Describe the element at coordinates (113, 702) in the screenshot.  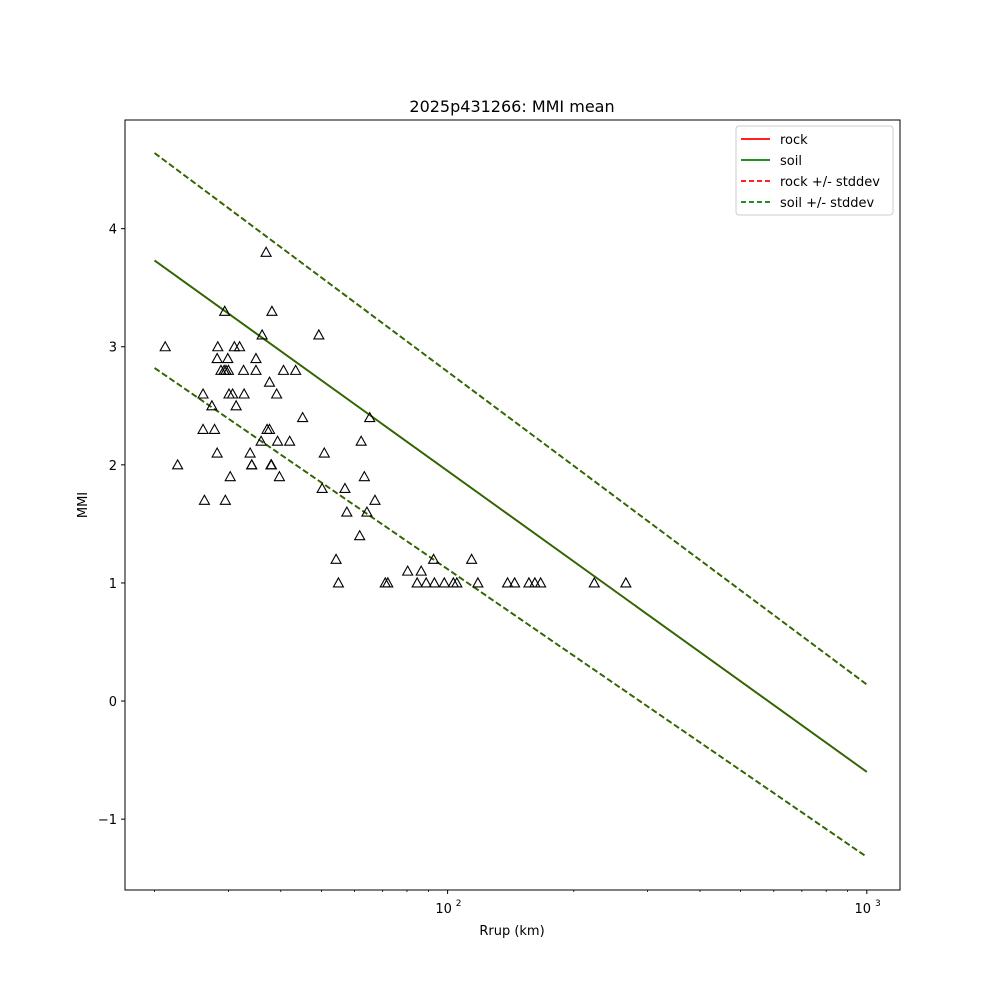
I see `y-tick-label: 0` at that location.